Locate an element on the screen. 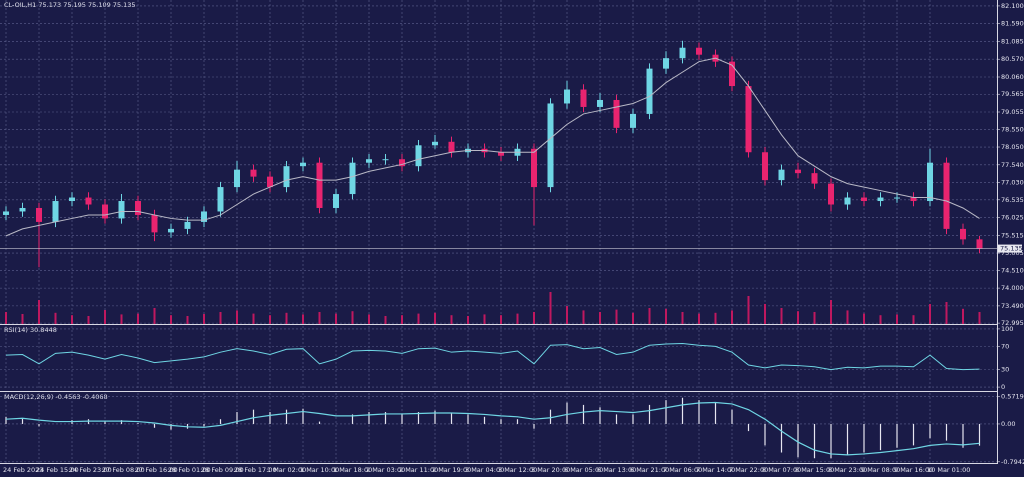  x-tick-label: 6 Mar 13:00 is located at coordinates (616, 470).